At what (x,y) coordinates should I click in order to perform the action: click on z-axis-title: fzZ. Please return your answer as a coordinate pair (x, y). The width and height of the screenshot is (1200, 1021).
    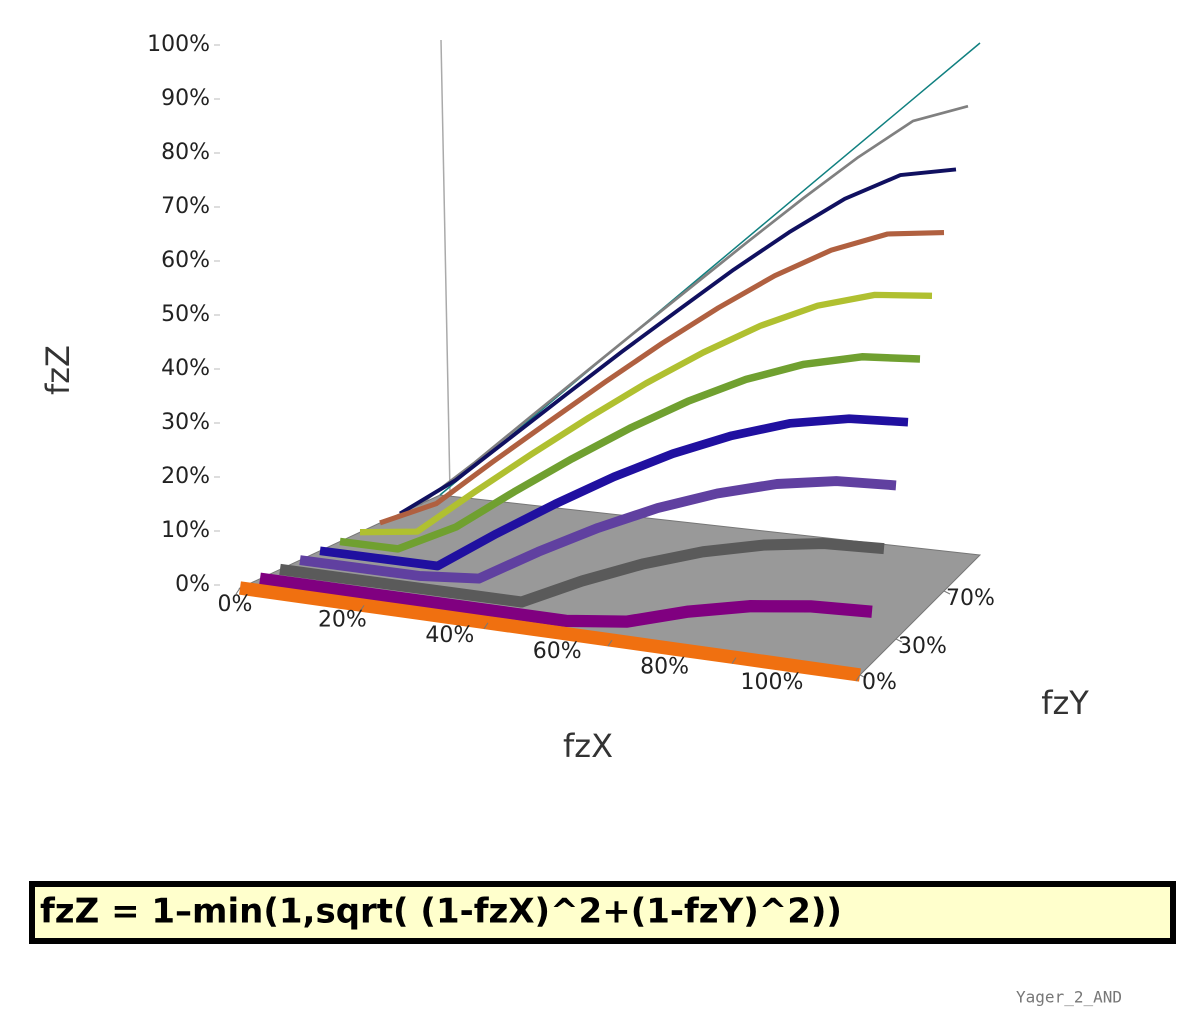
    Looking at the image, I should click on (58, 370).